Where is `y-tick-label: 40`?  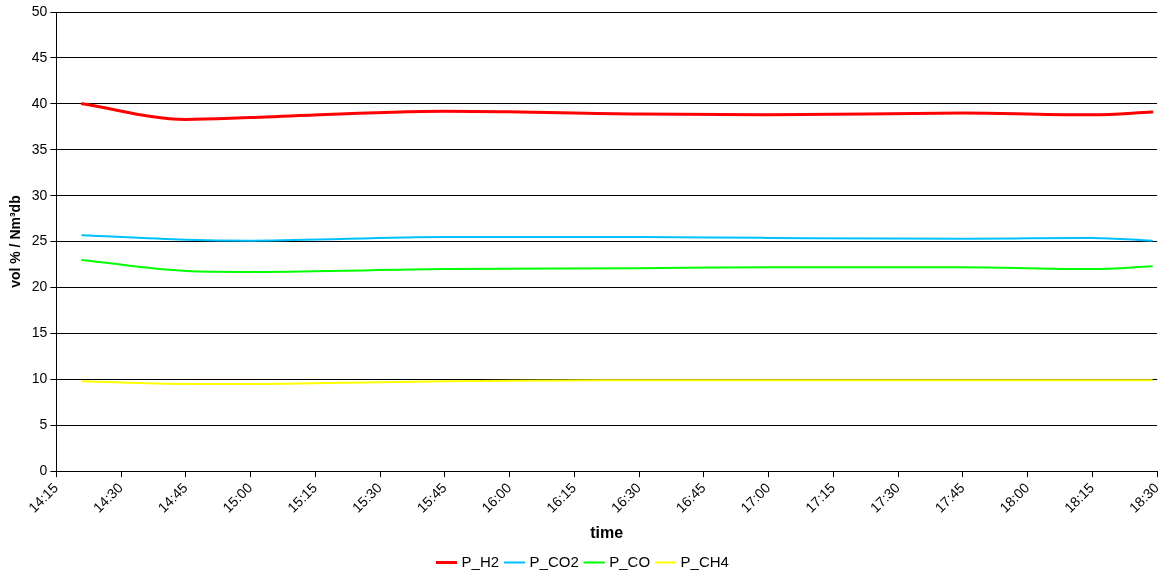
y-tick-label: 40 is located at coordinates (39, 102).